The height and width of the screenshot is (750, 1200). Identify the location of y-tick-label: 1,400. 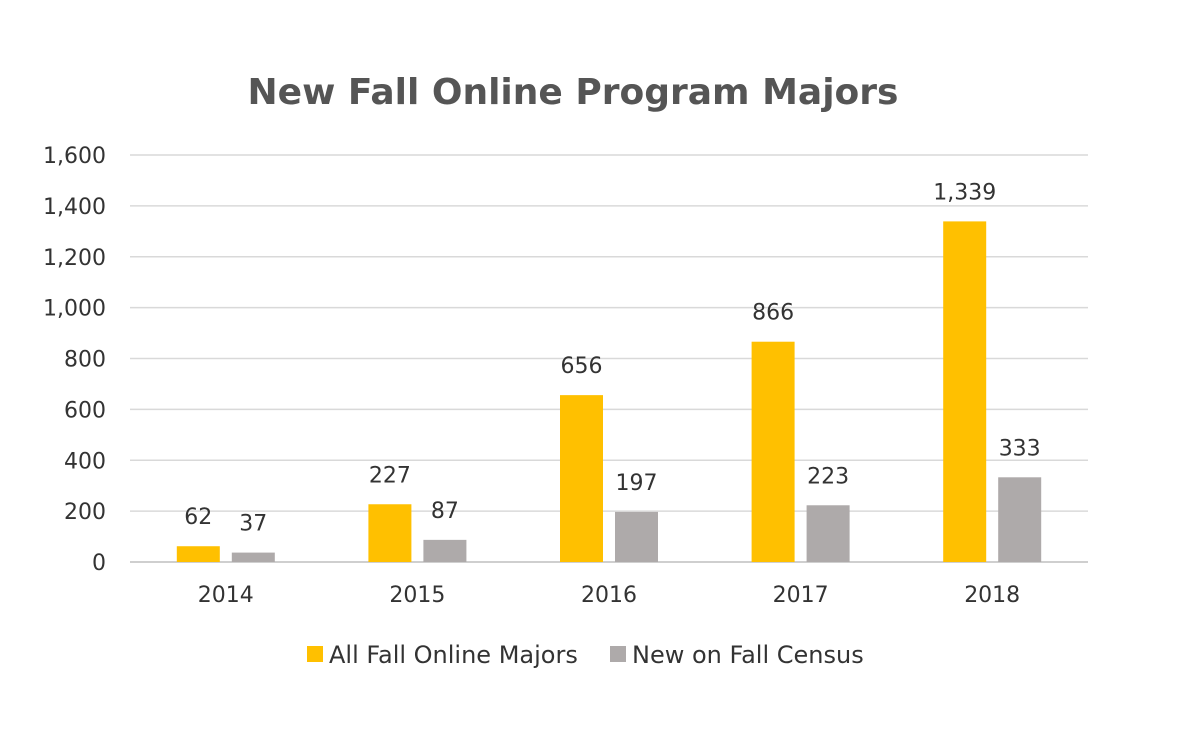
(74, 207).